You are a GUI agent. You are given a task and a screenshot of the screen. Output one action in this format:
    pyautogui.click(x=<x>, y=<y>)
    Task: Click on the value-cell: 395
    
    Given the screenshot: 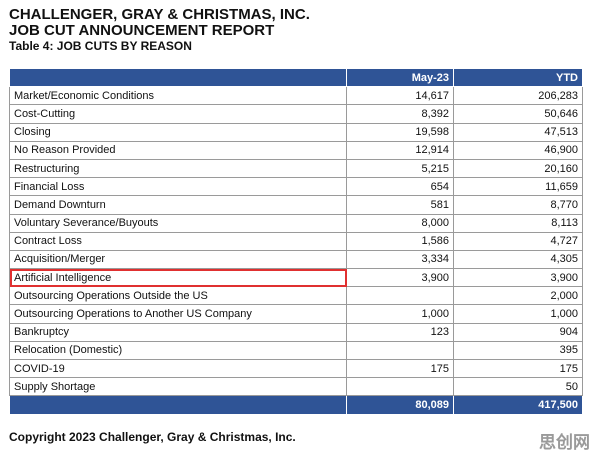 What is the action you would take?
    pyautogui.click(x=518, y=350)
    